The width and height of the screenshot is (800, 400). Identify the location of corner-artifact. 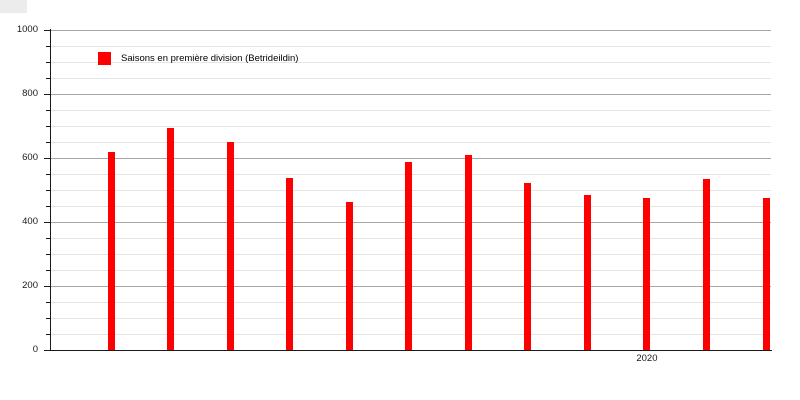
(13, 6).